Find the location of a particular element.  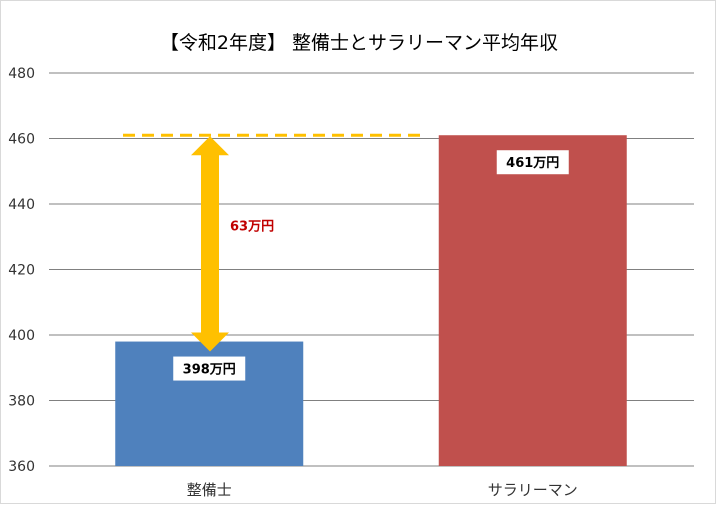

y-tick-label: 400 is located at coordinates (21, 336).